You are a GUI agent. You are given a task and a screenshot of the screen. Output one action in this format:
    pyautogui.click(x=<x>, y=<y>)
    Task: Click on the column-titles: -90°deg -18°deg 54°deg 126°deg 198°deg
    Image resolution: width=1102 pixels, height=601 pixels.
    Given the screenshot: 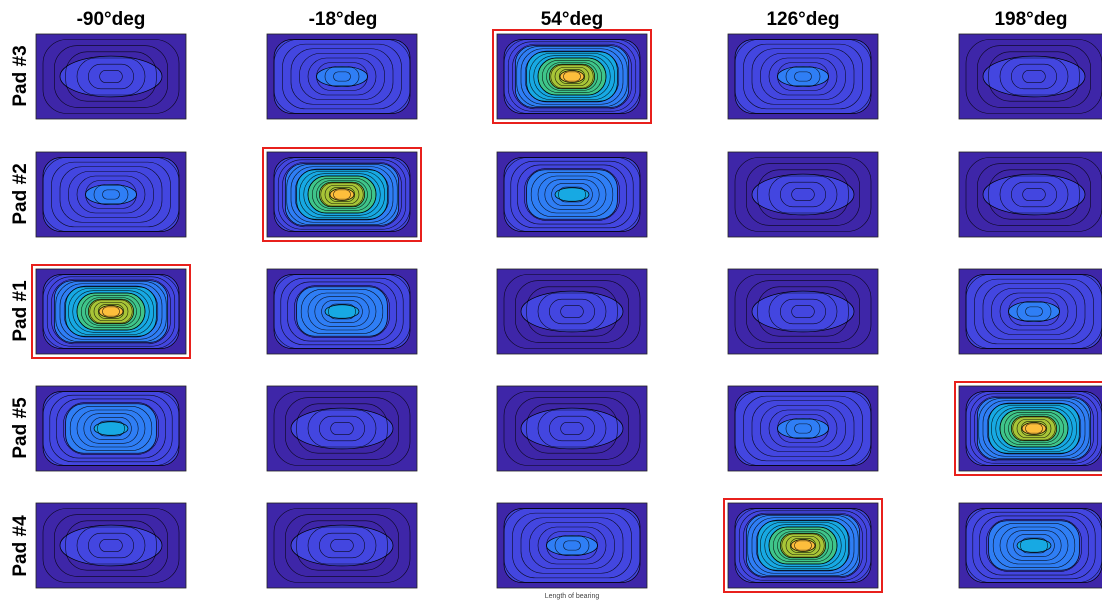 What is the action you would take?
    pyautogui.click(x=572, y=19)
    